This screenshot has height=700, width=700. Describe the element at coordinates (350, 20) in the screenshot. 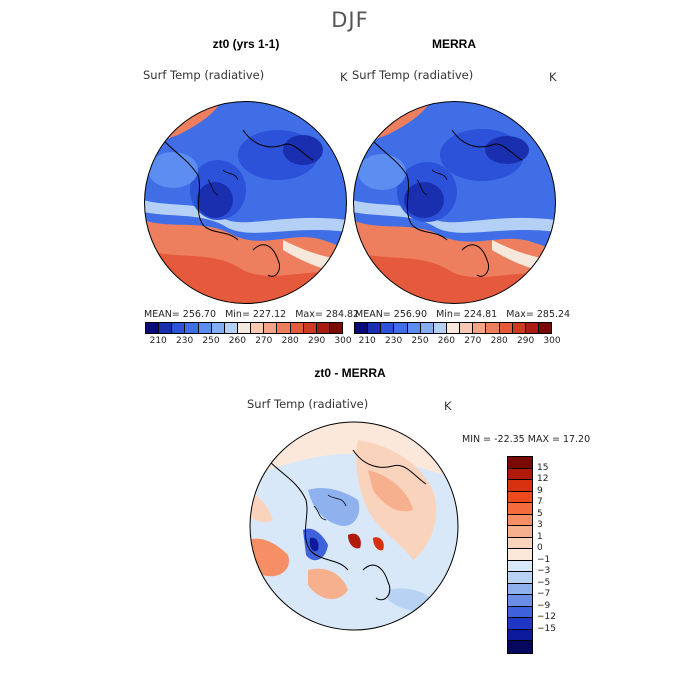

I see `season-title: DJF` at that location.